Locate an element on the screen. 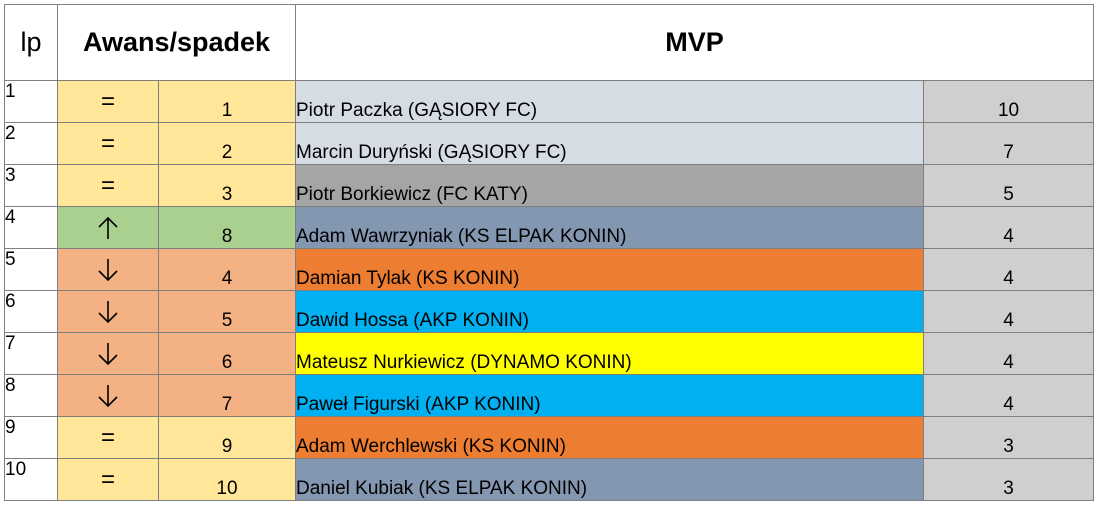  table-row: 7 6 Mateusz Nurkiewicz (DYNAMO KONIN) 4 is located at coordinates (549, 353).